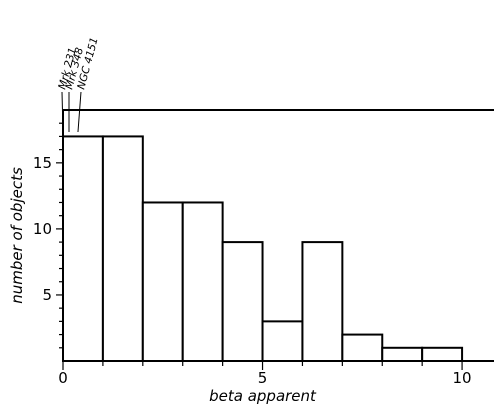 The height and width of the screenshot is (408, 495). I want to click on x-tick-label: 0, so click(63, 378).